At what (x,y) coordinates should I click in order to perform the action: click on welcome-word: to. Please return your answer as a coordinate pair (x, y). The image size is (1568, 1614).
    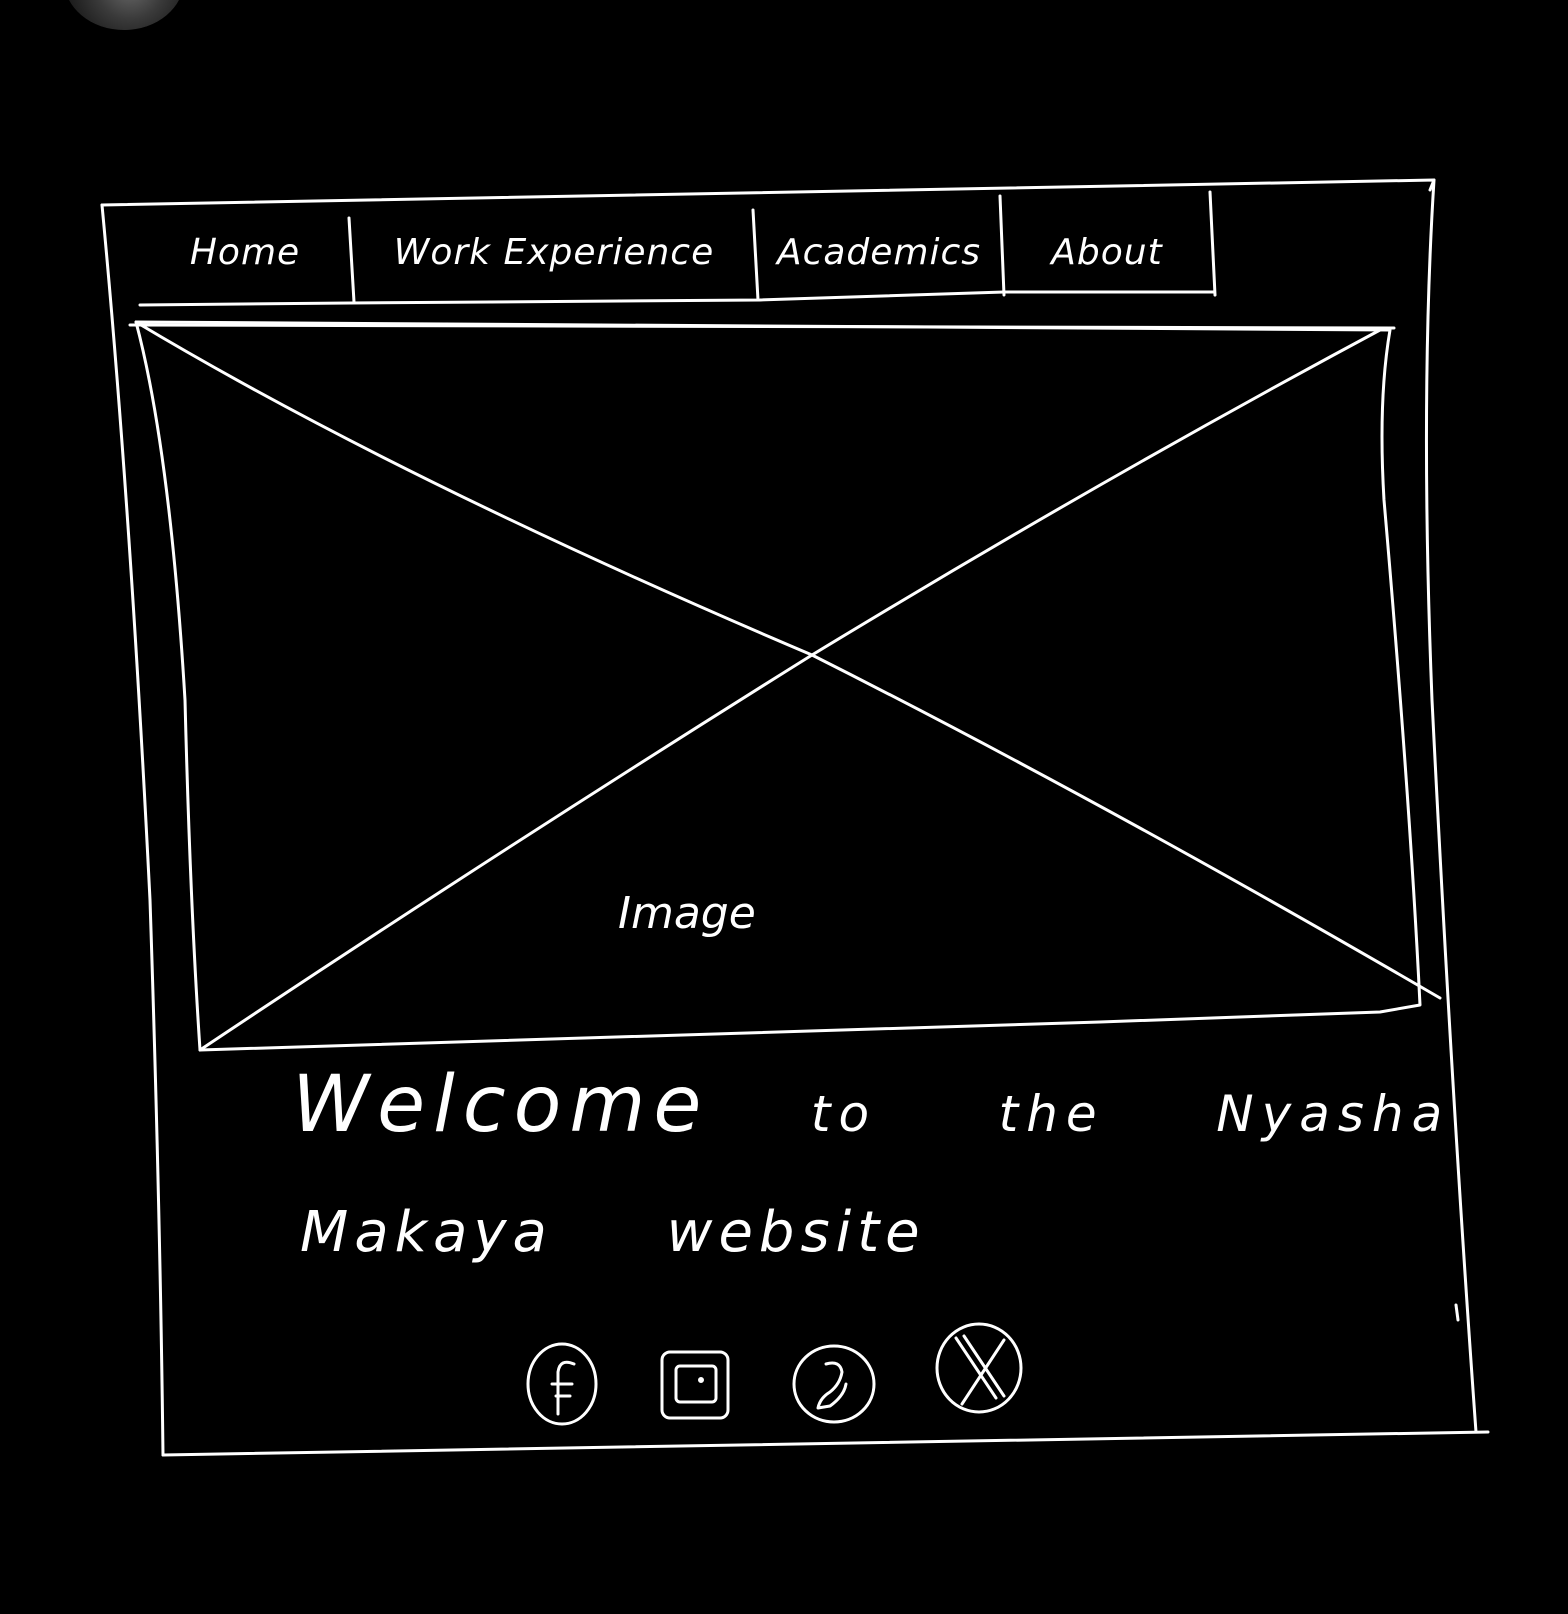
    Looking at the image, I should click on (844, 1114).